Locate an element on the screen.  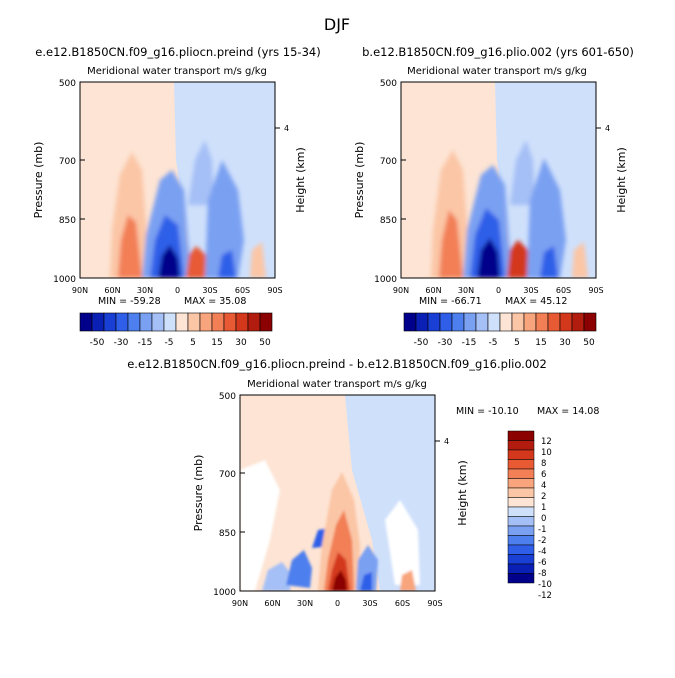
panel-2-colorbar is located at coordinates (500, 322).